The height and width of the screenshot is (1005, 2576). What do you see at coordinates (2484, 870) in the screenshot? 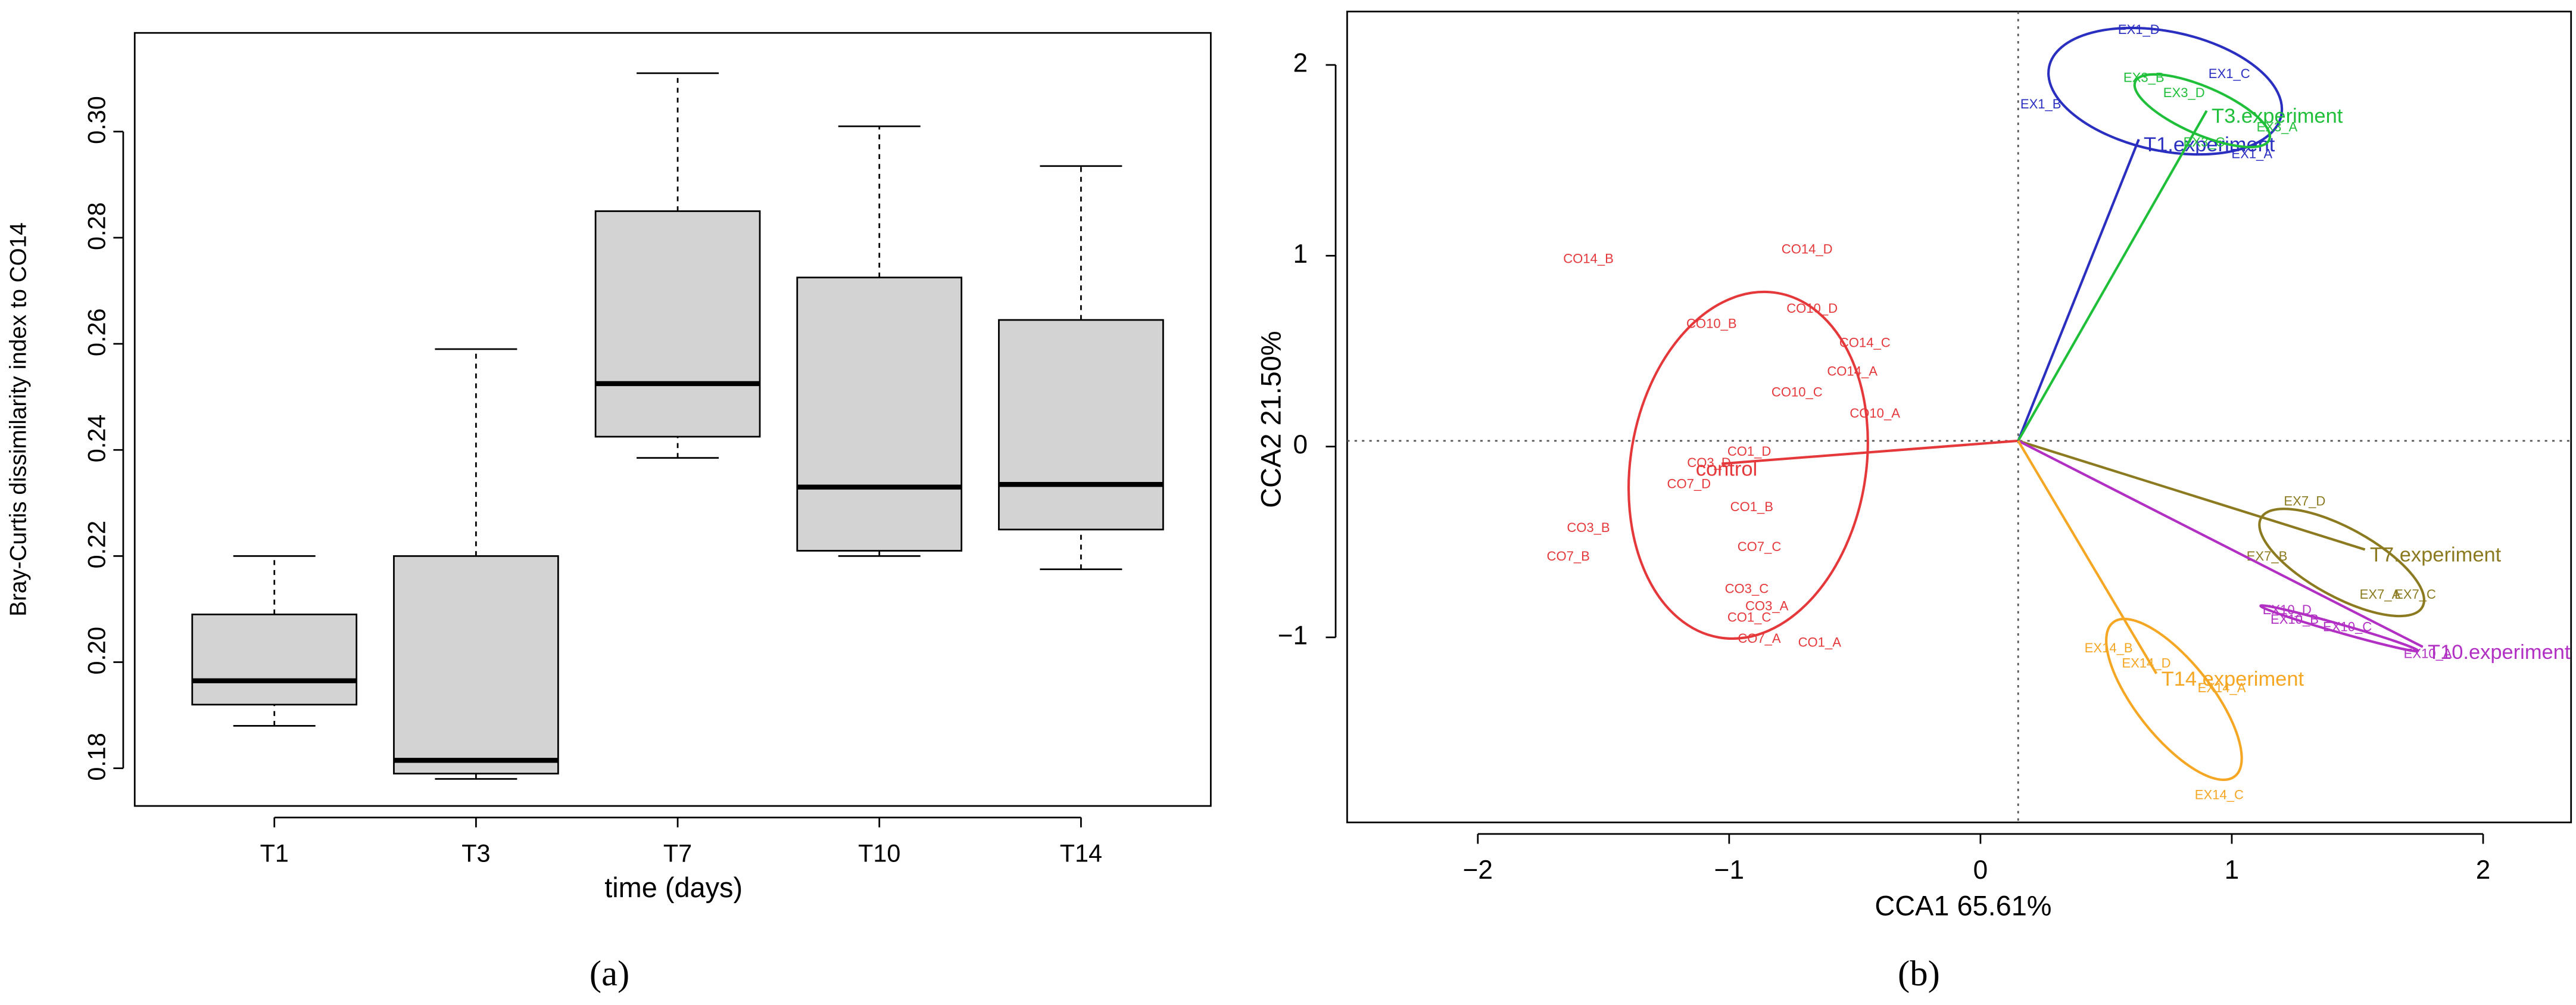
I see `x-tick-label: 2` at bounding box center [2484, 870].